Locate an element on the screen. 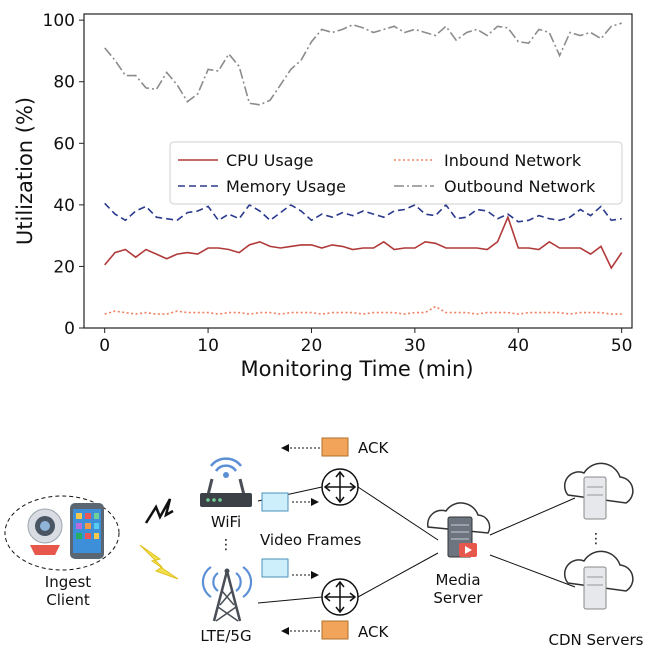 The height and width of the screenshot is (655, 653). x-axis: 0 10 20 30 40 50 is located at coordinates (365, 342).